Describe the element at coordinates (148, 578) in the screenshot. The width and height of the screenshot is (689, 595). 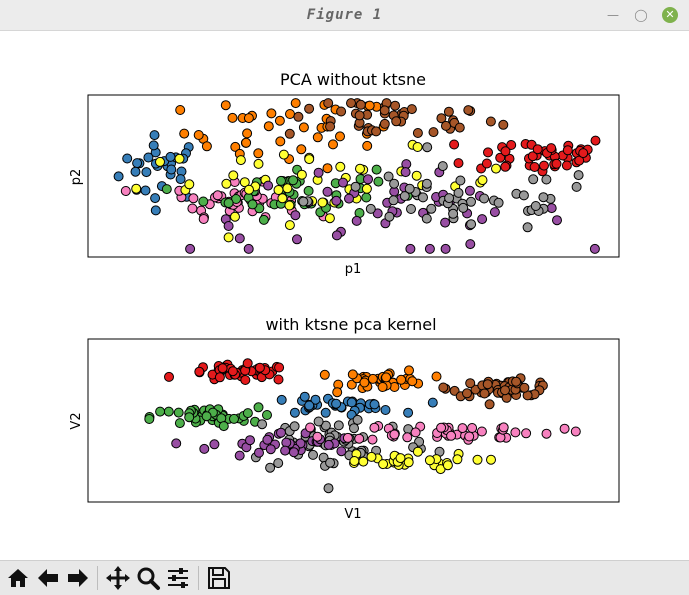
I see `zoom-icon` at that location.